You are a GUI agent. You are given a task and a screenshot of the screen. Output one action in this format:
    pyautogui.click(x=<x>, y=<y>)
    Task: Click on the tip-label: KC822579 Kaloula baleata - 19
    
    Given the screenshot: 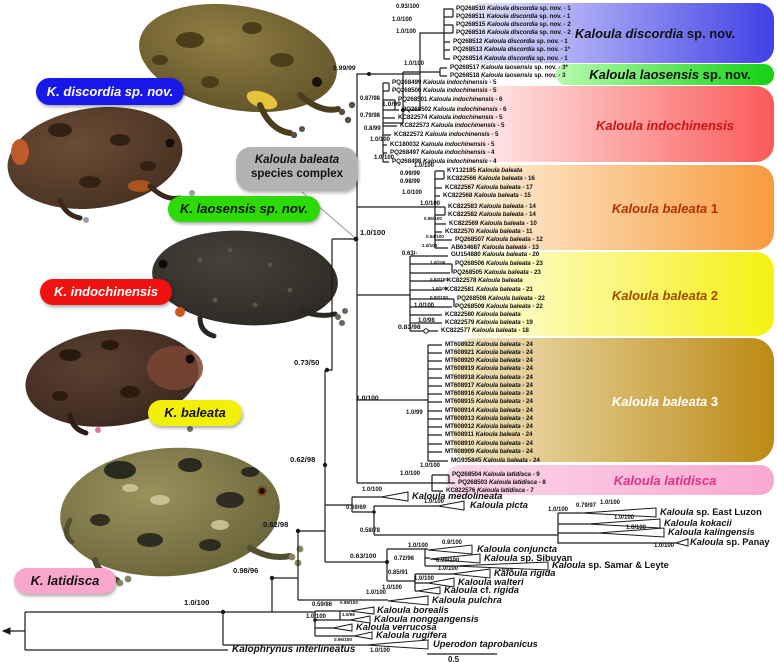 What is the action you would take?
    pyautogui.click(x=489, y=322)
    